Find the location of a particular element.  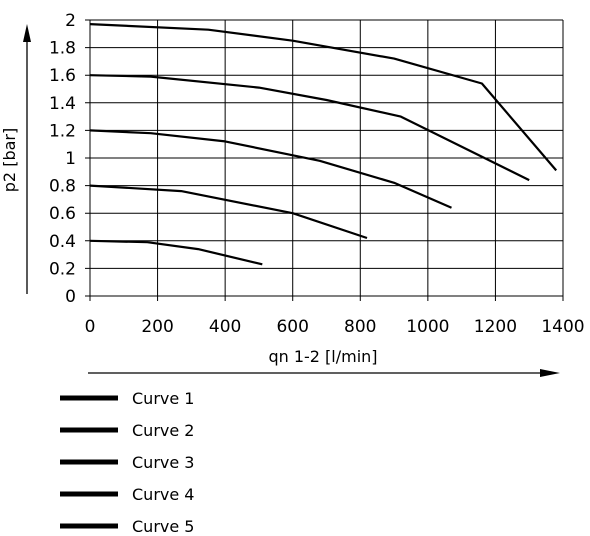

x-tick-label: 1400 is located at coordinates (562, 327).